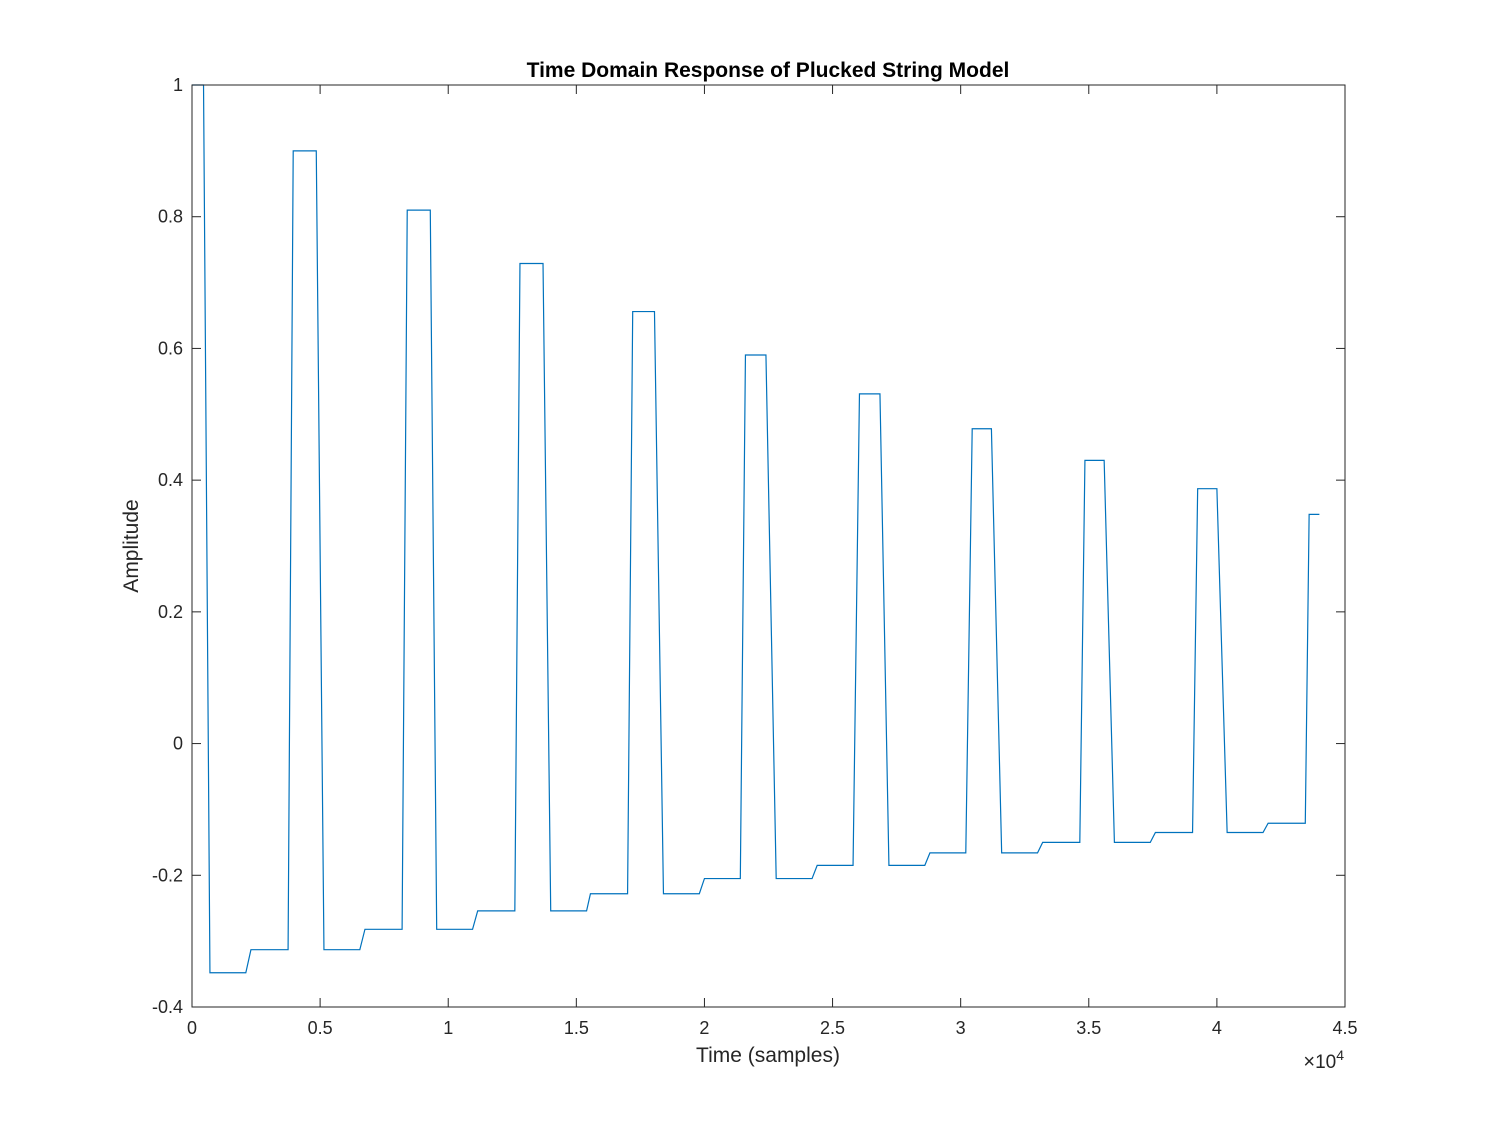 The image size is (1486, 1132). I want to click on x-tick-labels: 0 0.5 1 1.5 2 2.5 3 3.5 4 4.5, so click(772, 1028).